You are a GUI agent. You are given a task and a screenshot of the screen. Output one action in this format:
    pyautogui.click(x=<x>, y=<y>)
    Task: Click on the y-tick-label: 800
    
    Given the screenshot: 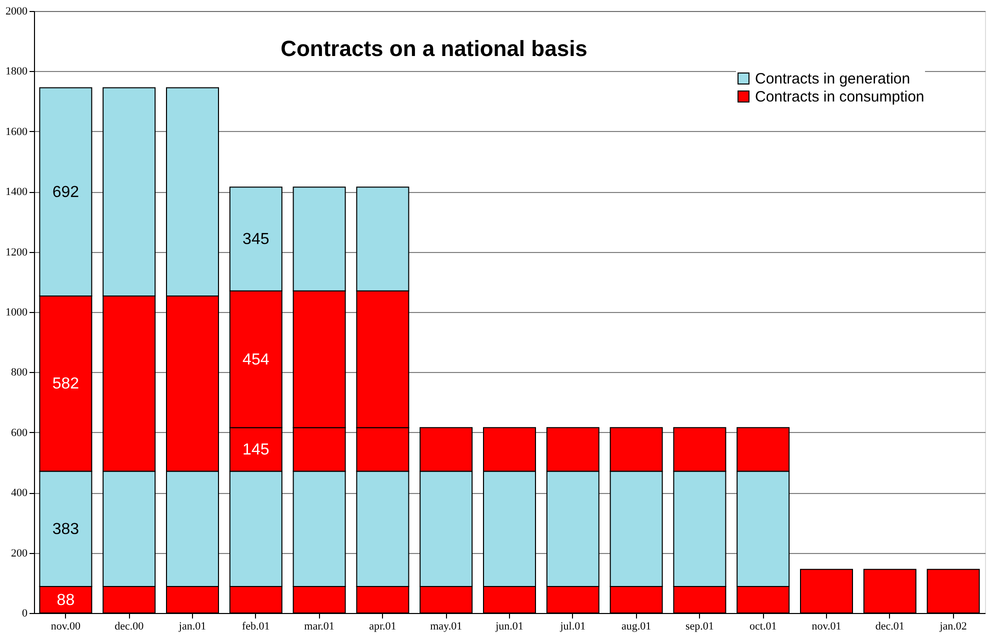 What is the action you would take?
    pyautogui.click(x=19, y=372)
    